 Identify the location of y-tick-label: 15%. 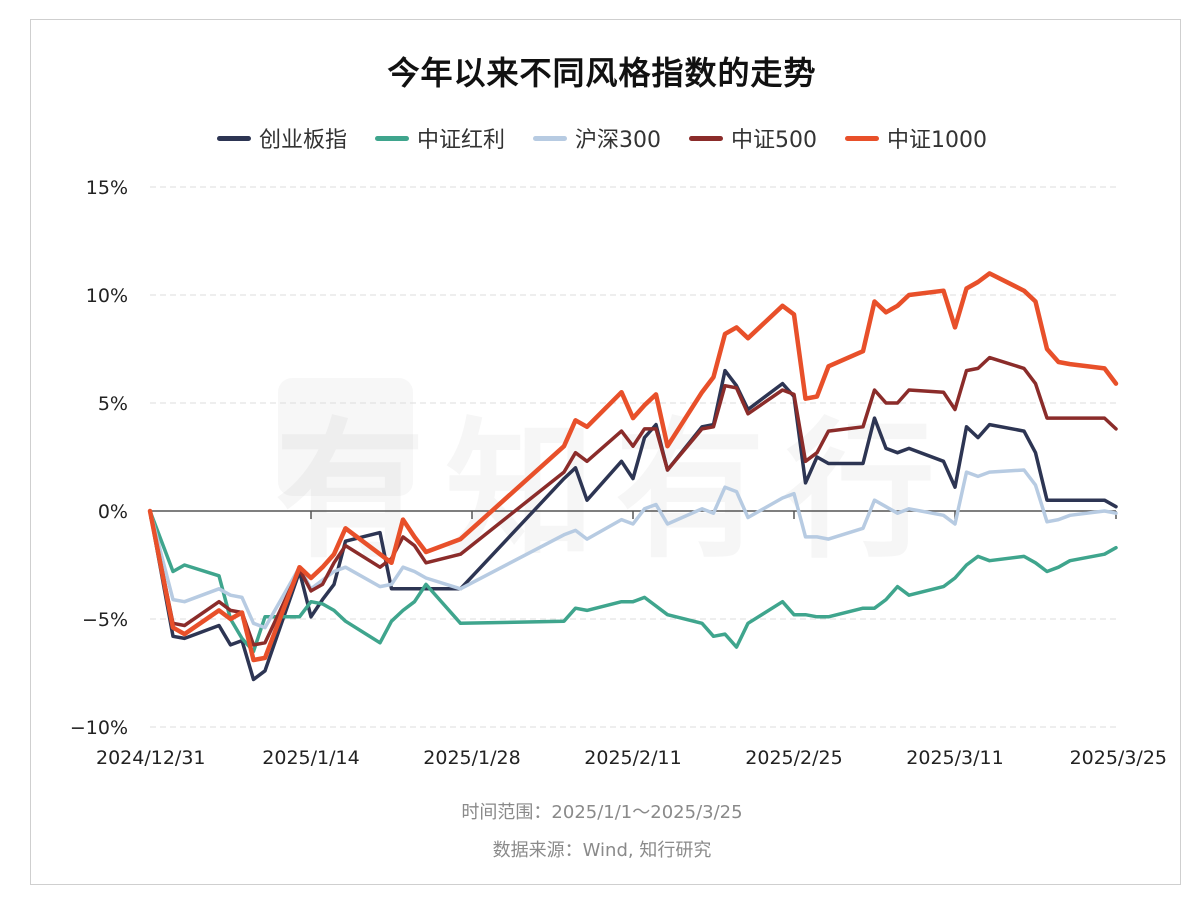
(107, 188).